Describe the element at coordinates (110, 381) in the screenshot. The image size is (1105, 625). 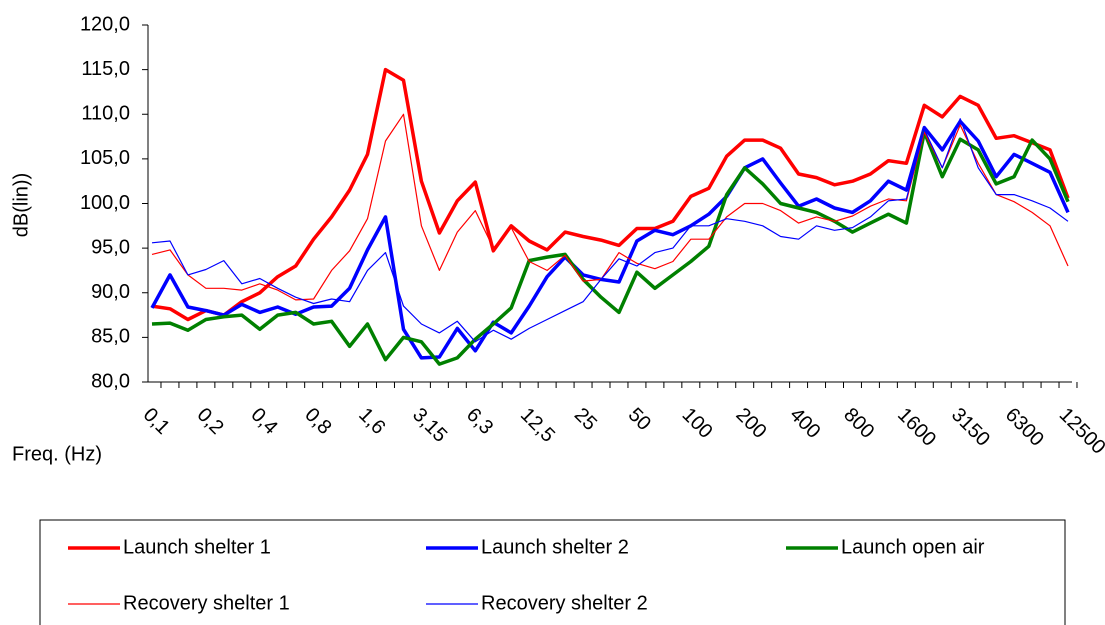
I see `y-tick-label: 80,0` at that location.